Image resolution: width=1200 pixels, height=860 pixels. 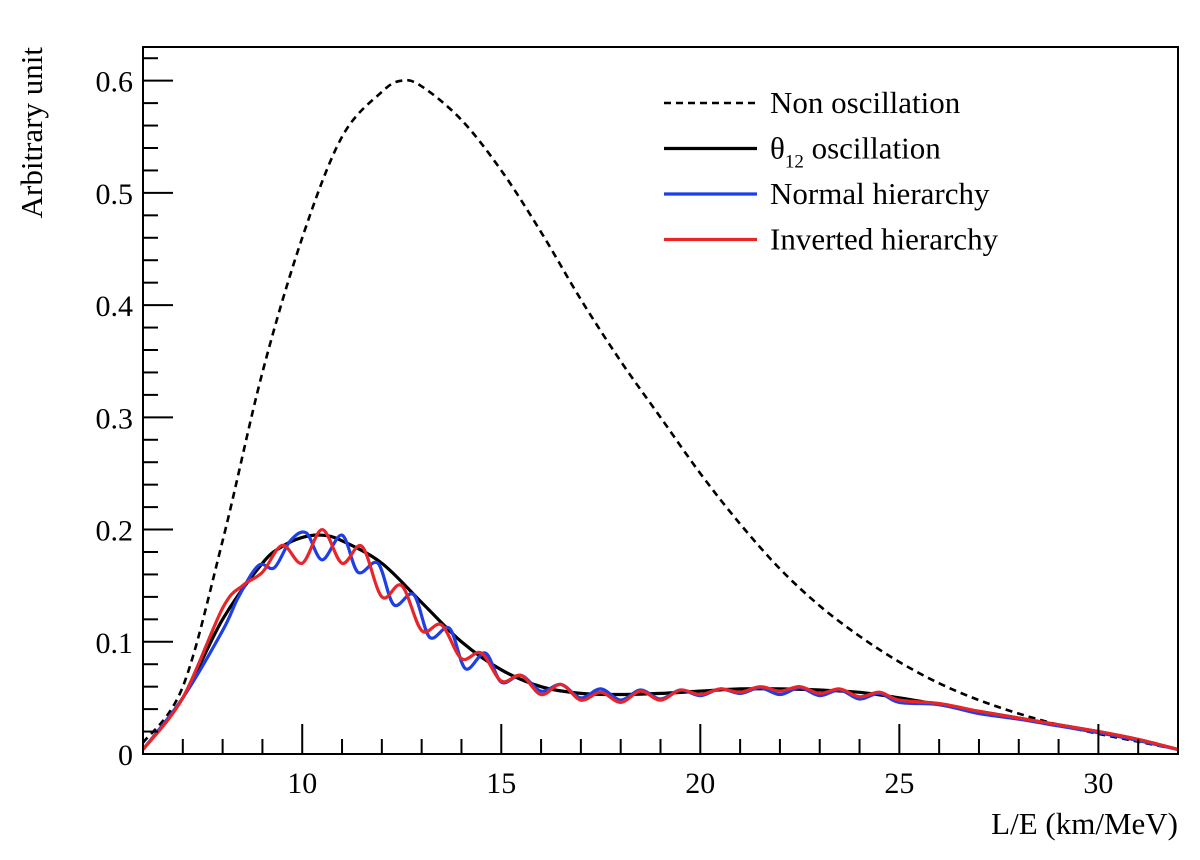 I want to click on y-tick-label: 0.2, so click(x=115, y=531).